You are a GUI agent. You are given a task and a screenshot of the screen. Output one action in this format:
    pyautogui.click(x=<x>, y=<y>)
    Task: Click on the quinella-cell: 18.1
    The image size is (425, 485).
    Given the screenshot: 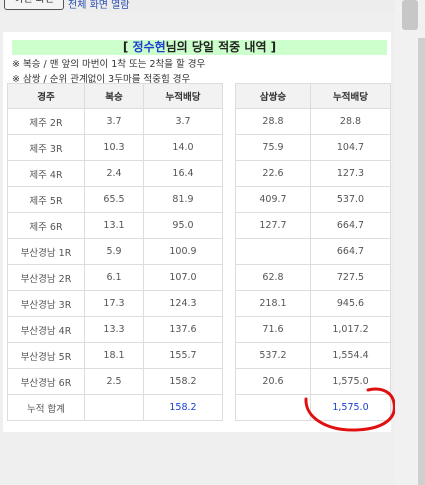 What is the action you would take?
    pyautogui.click(x=114, y=355)
    